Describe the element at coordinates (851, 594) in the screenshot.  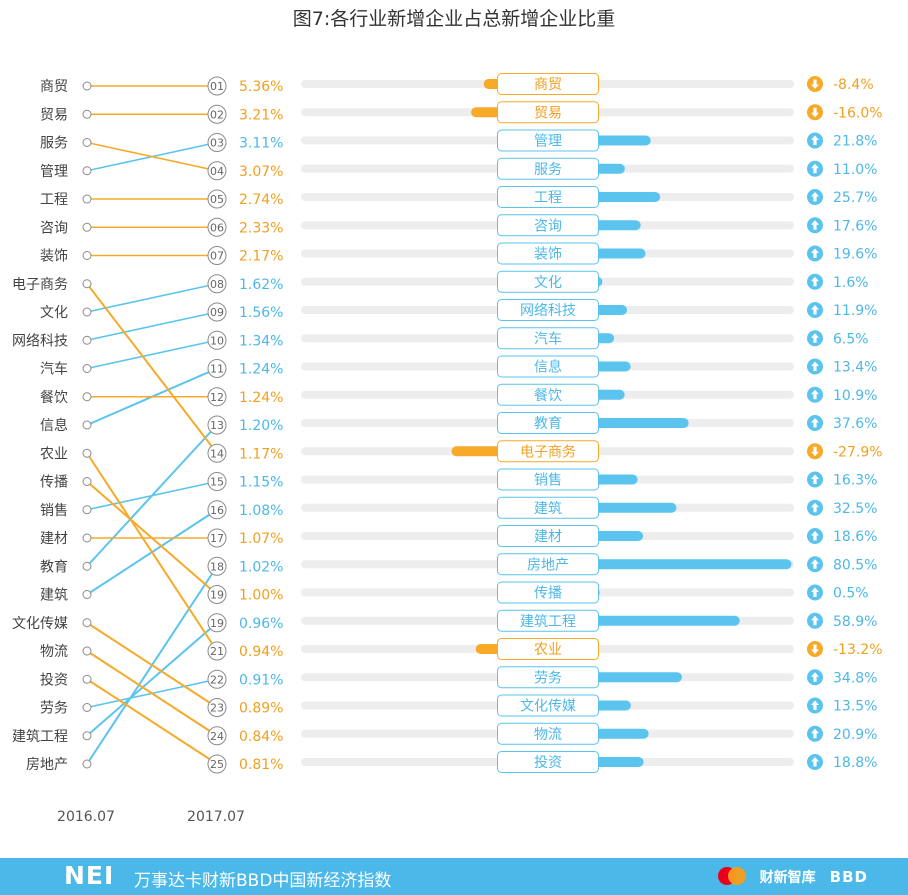
I see `growth-value-label: 0.5%` at that location.